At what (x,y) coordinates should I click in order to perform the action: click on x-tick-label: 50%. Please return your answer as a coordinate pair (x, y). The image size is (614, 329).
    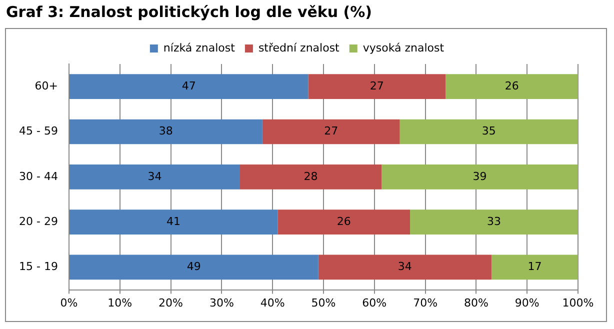
    Looking at the image, I should click on (323, 303).